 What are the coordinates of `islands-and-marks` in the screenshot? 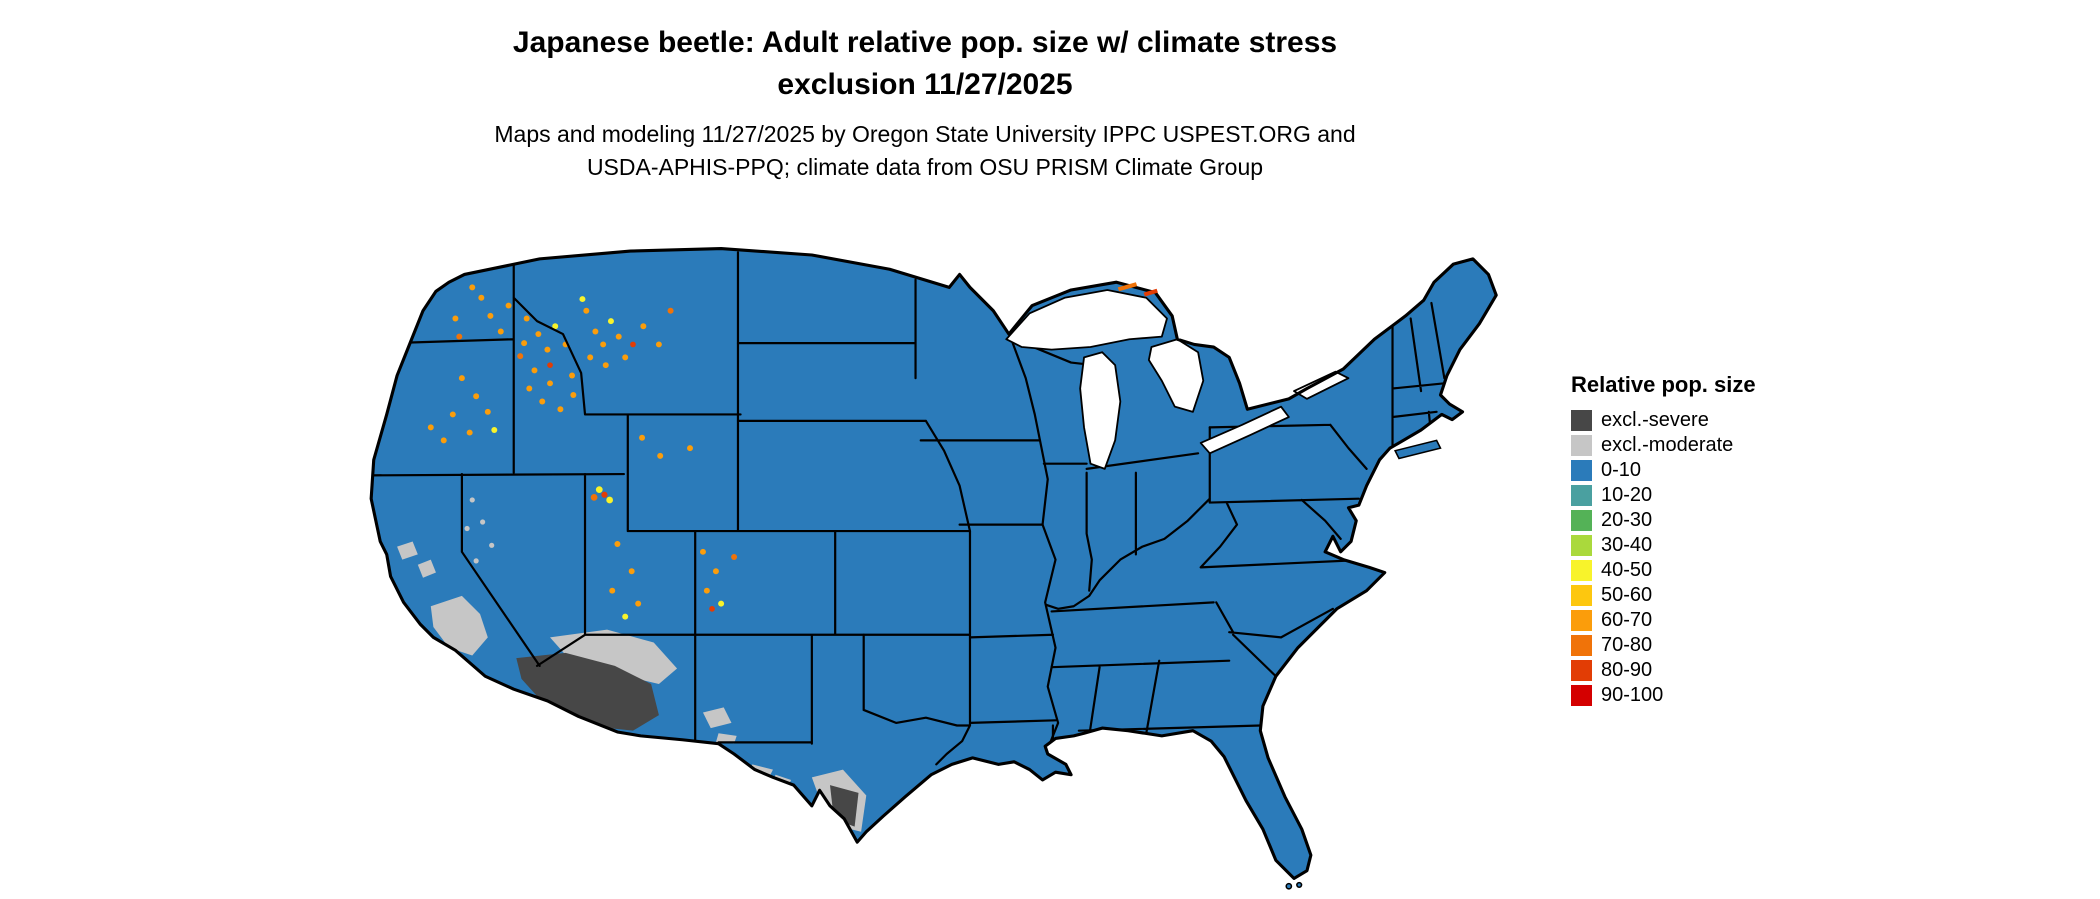 It's located at (1279, 586).